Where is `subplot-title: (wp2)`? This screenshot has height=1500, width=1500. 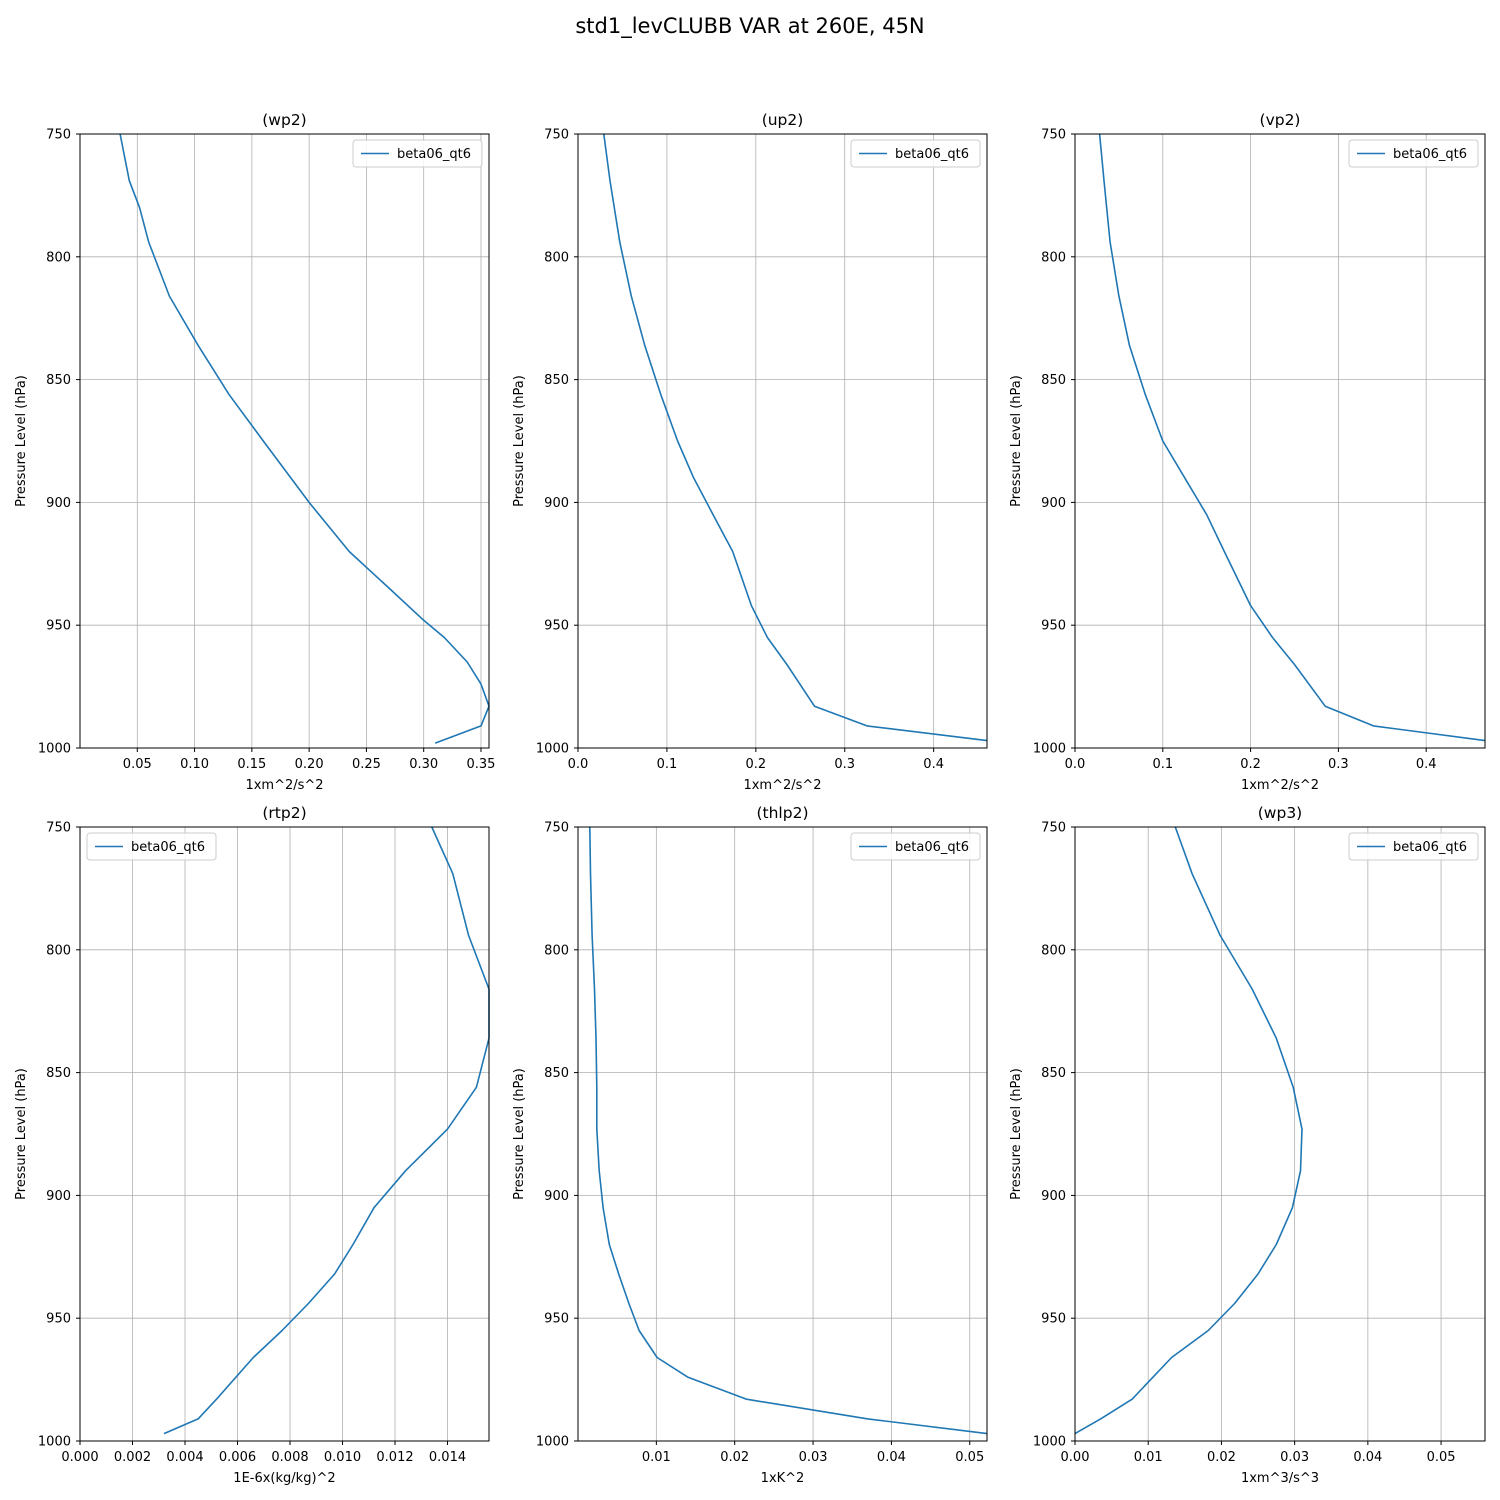
subplot-title: (wp2) is located at coordinates (284, 120).